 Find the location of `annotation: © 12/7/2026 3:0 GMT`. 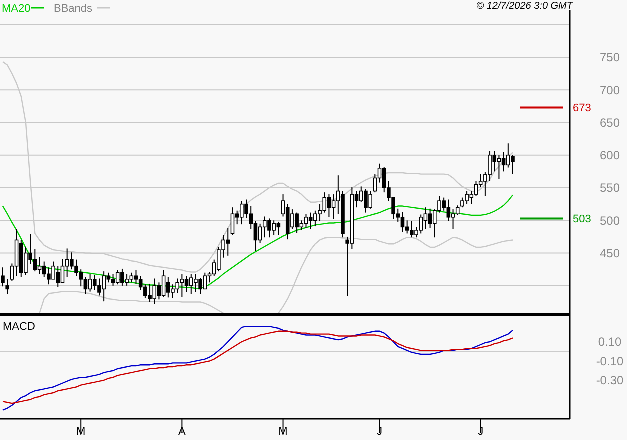

annotation: © 12/7/2026 3:0 GMT is located at coordinates (525, 6).